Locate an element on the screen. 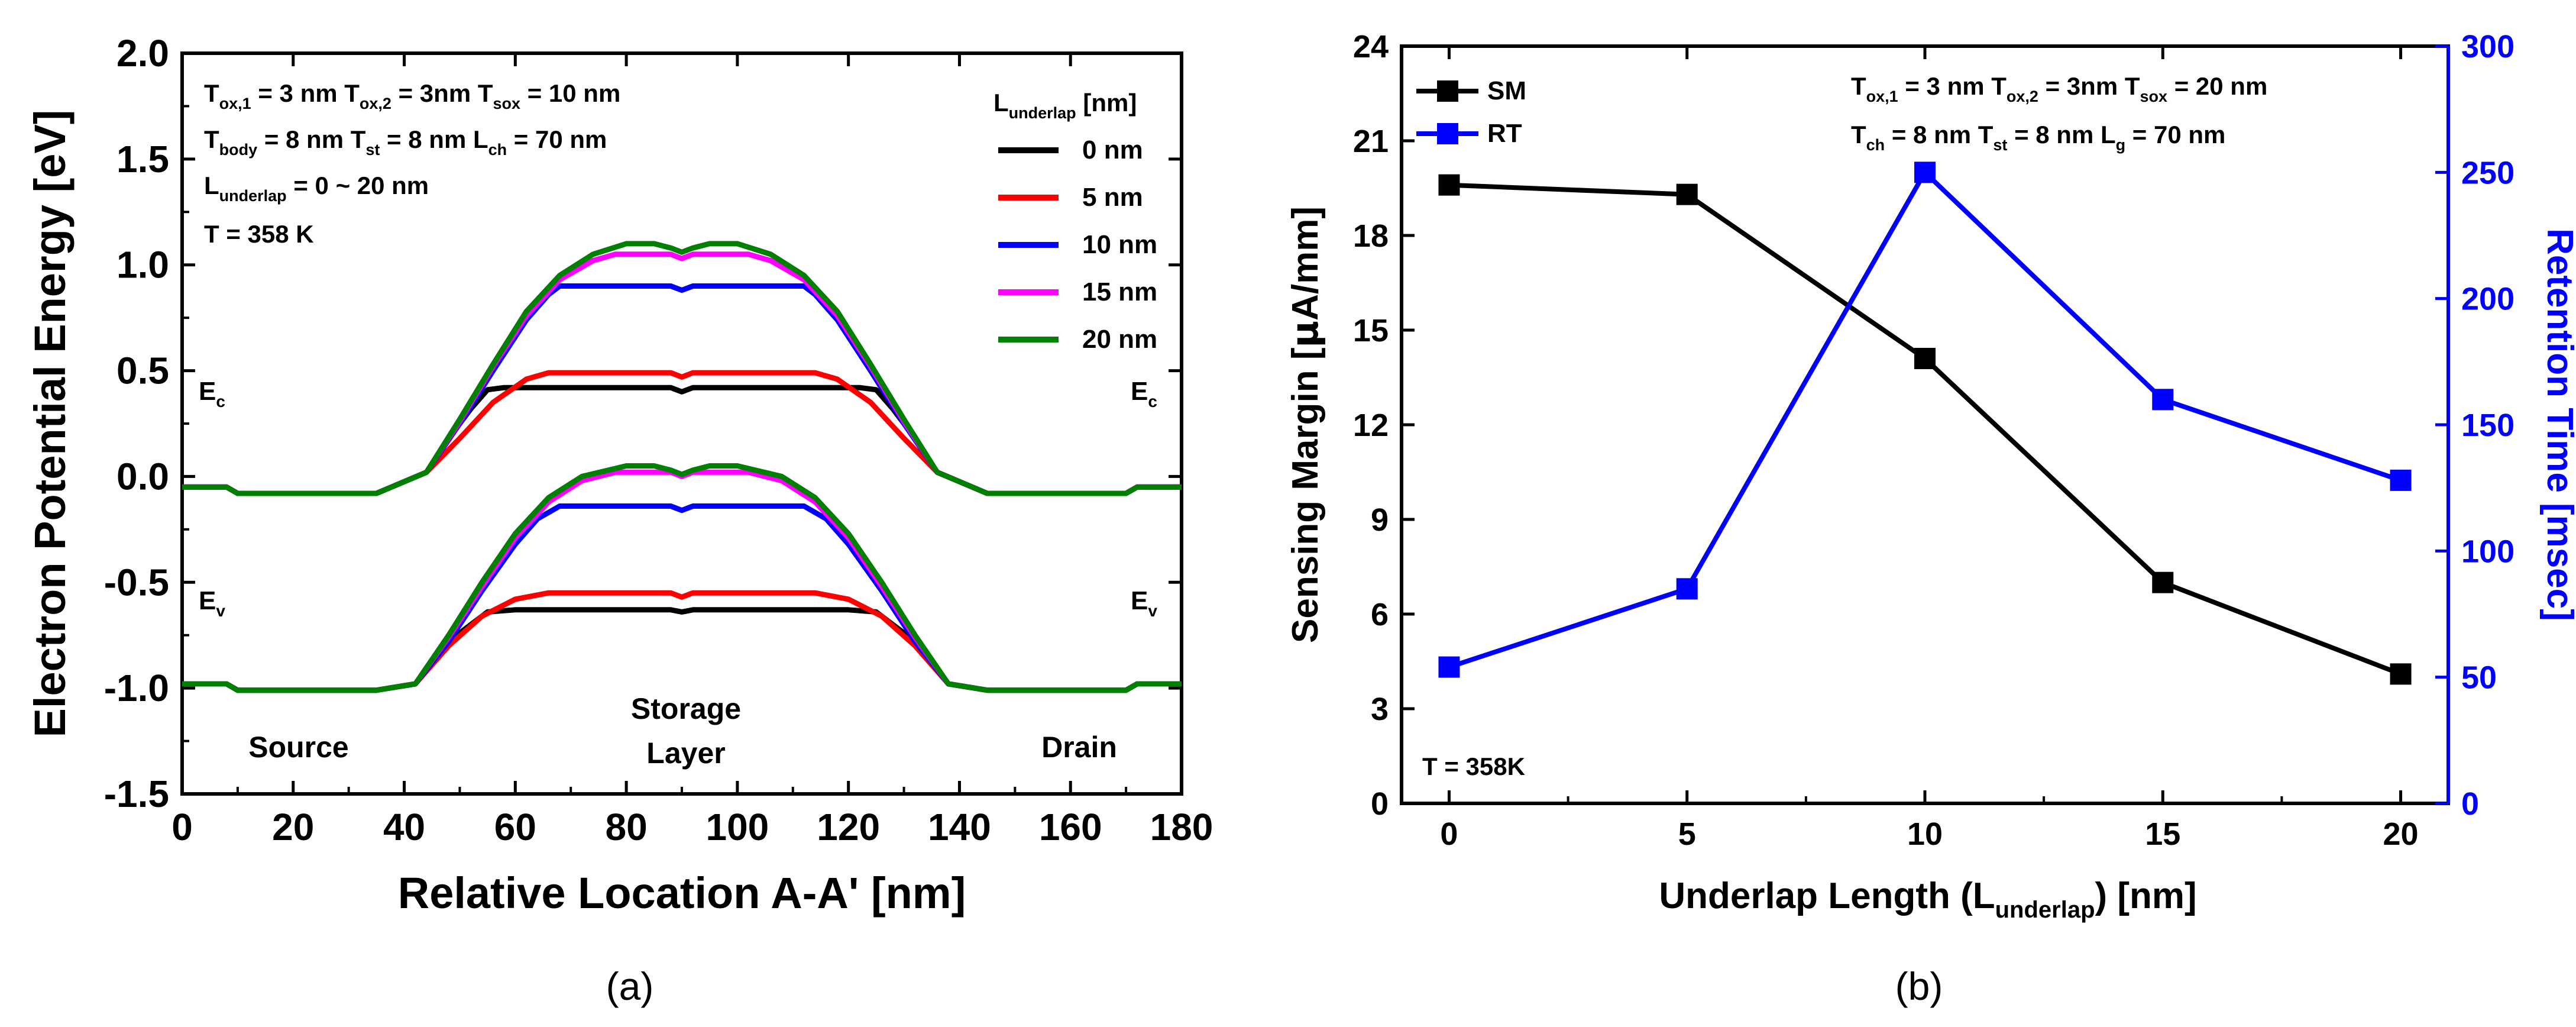 Image resolution: width=2576 pixels, height=1027 pixels. legend-label: 20 nm is located at coordinates (1120, 339).